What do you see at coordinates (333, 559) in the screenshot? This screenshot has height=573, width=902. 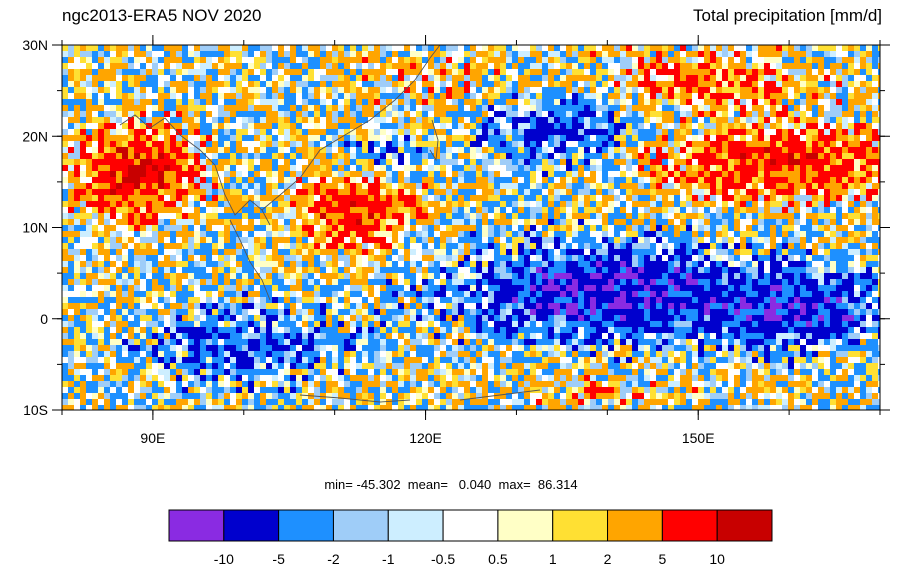 I see `colorbar-label: -2` at bounding box center [333, 559].